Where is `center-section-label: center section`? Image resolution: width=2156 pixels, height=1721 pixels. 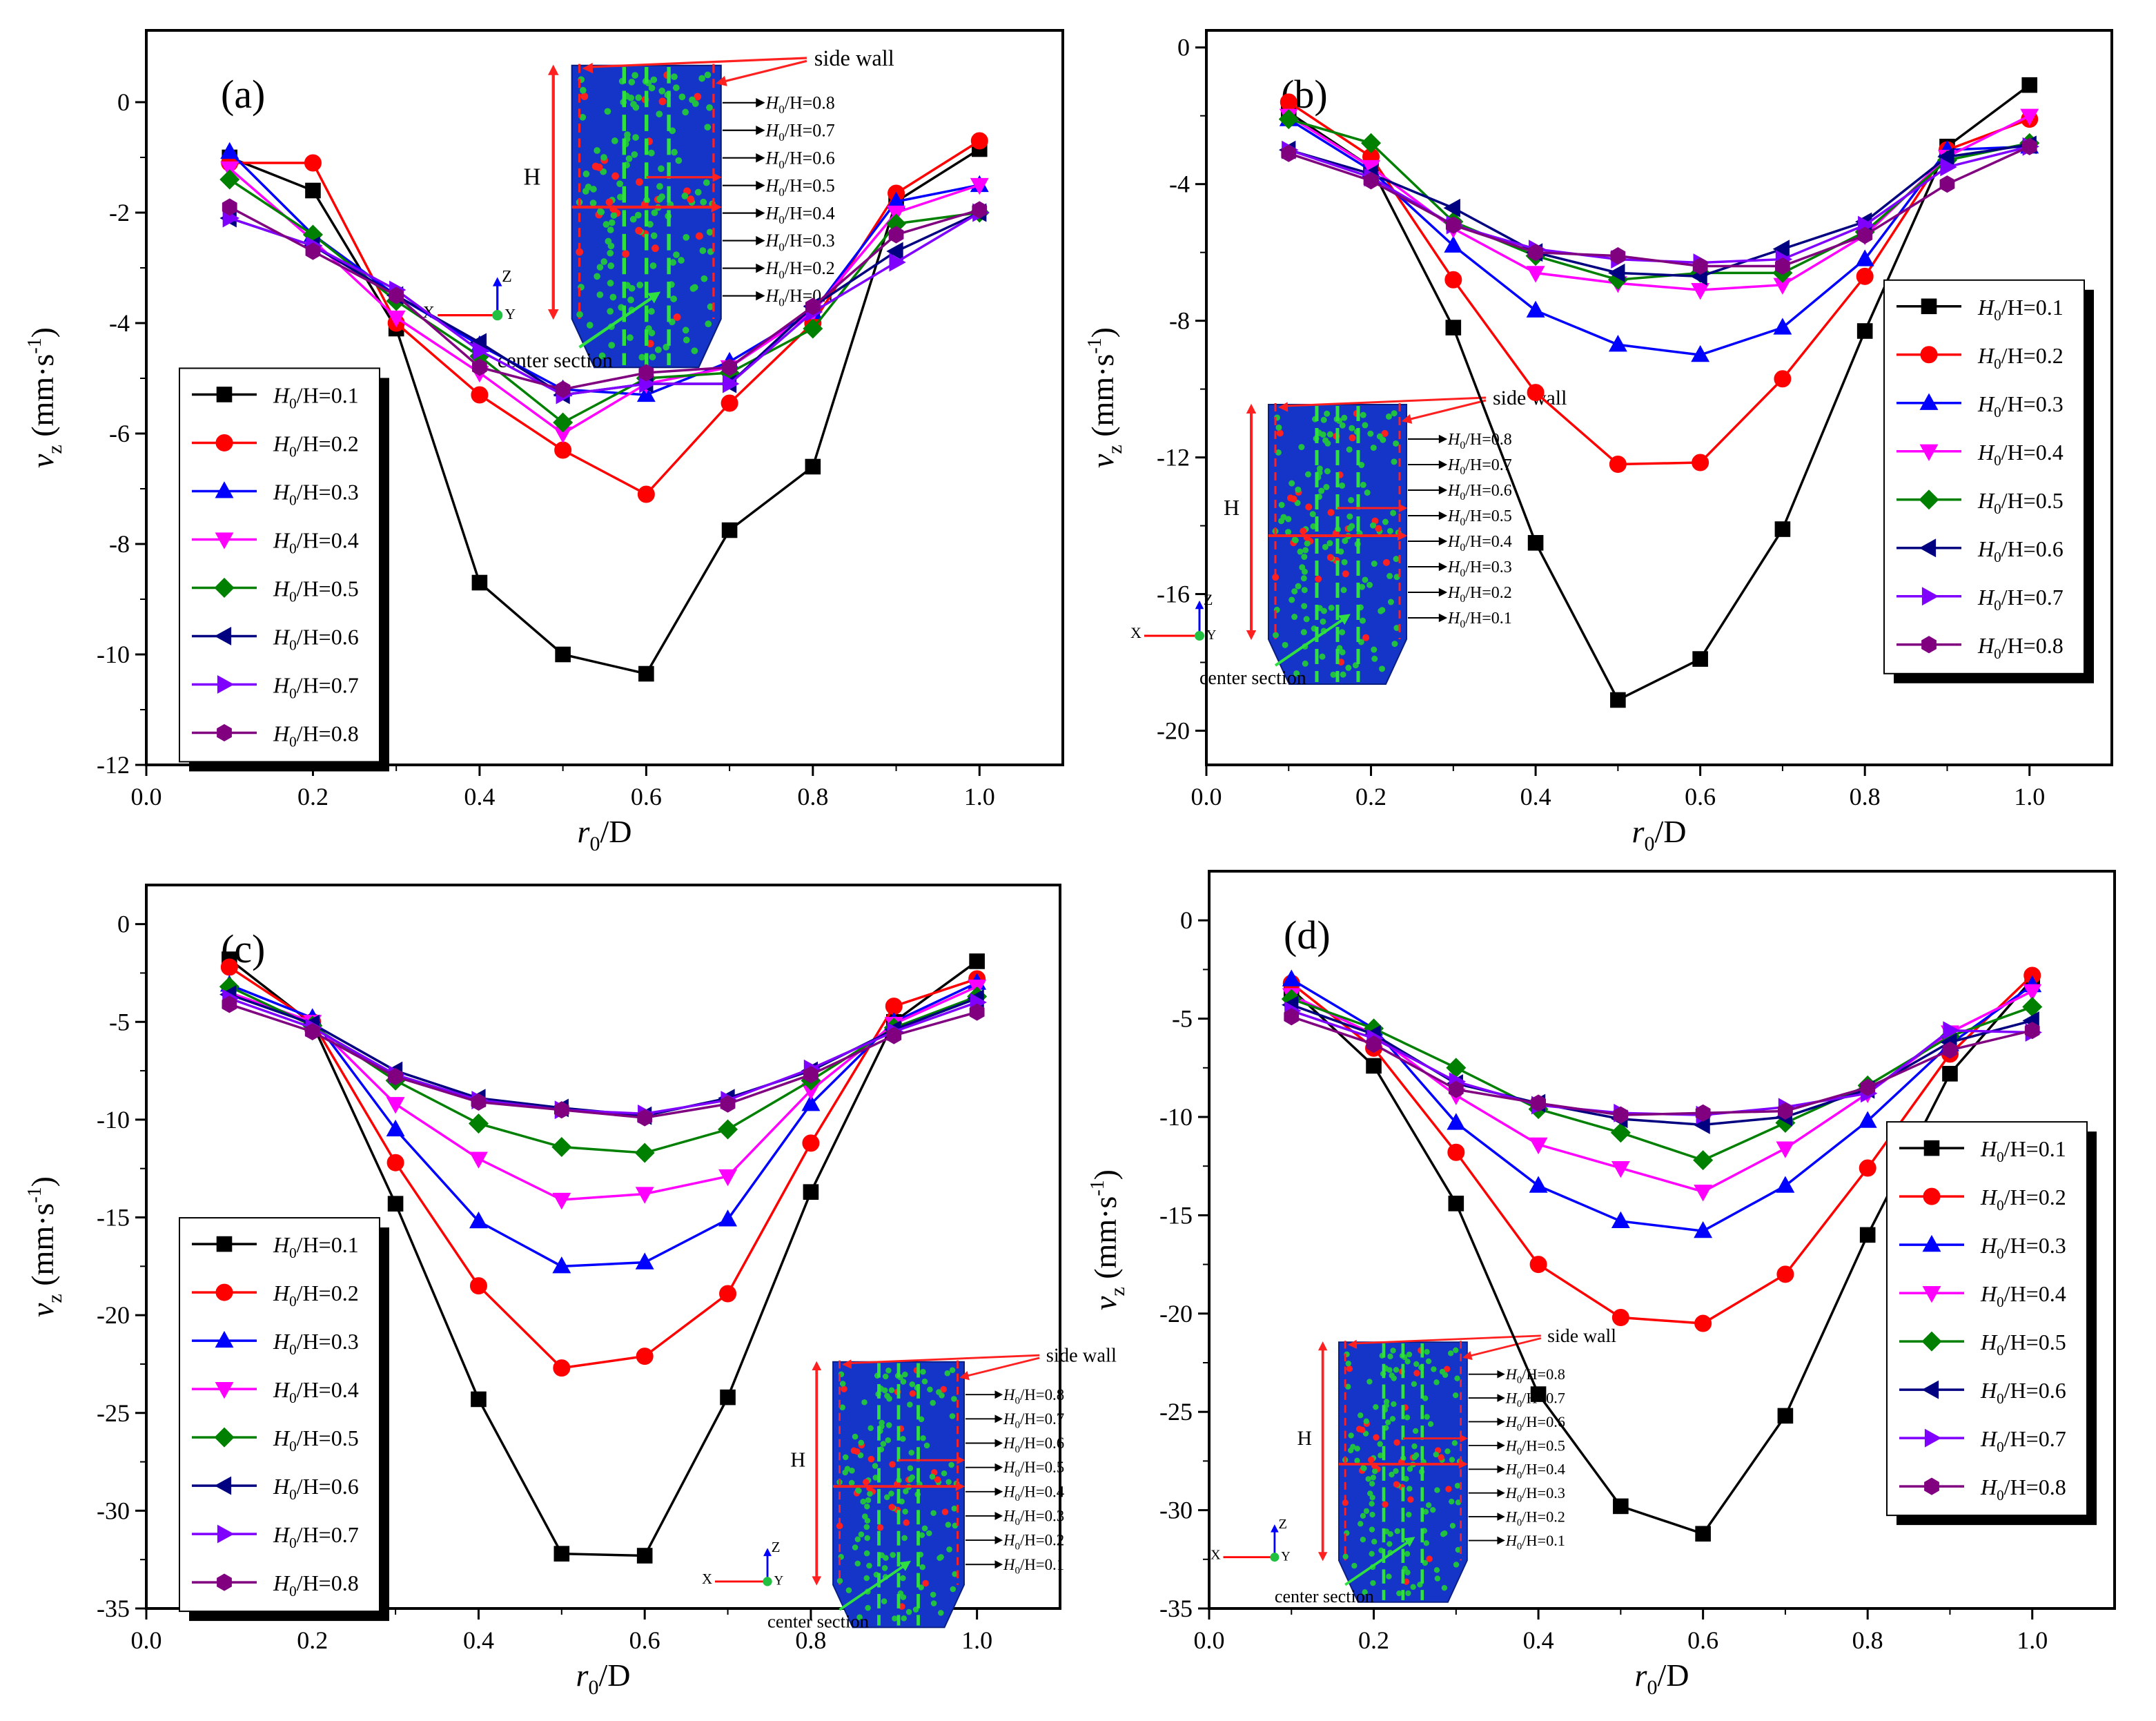 center-section-label: center section is located at coordinates (555, 361).